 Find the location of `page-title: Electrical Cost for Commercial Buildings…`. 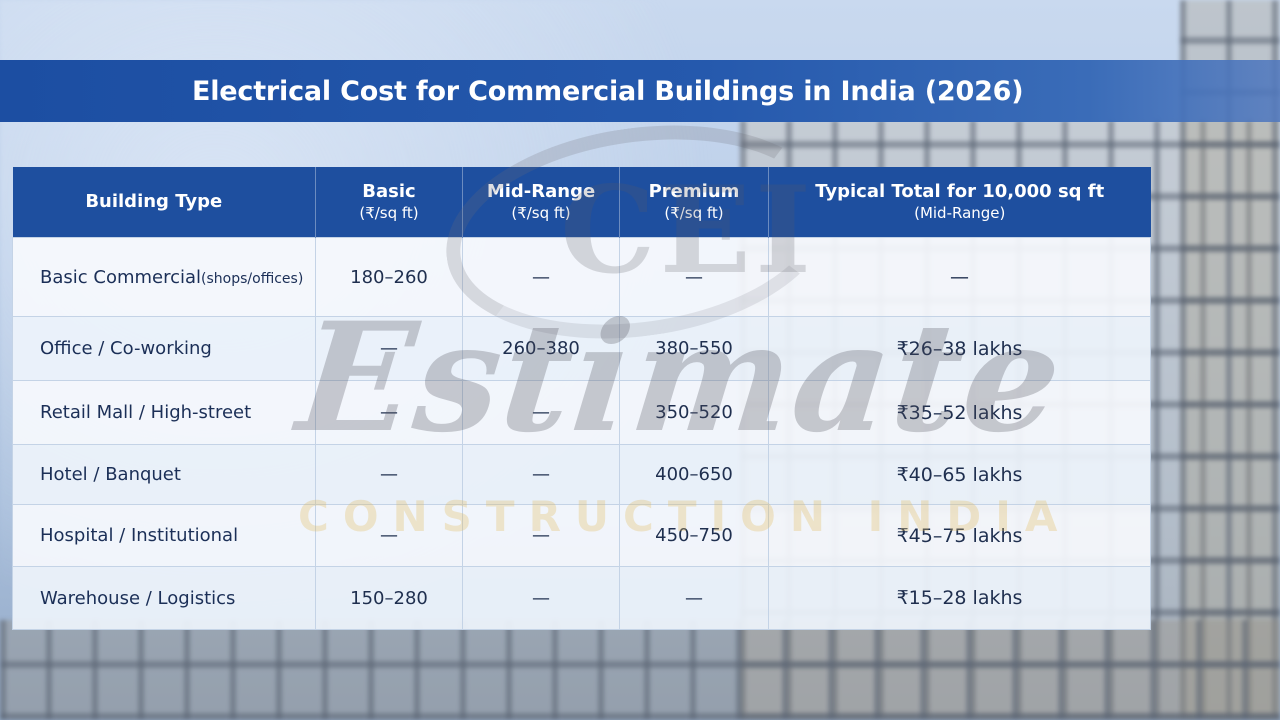

page-title: Electrical Cost for Commercial Buildings… is located at coordinates (608, 91).